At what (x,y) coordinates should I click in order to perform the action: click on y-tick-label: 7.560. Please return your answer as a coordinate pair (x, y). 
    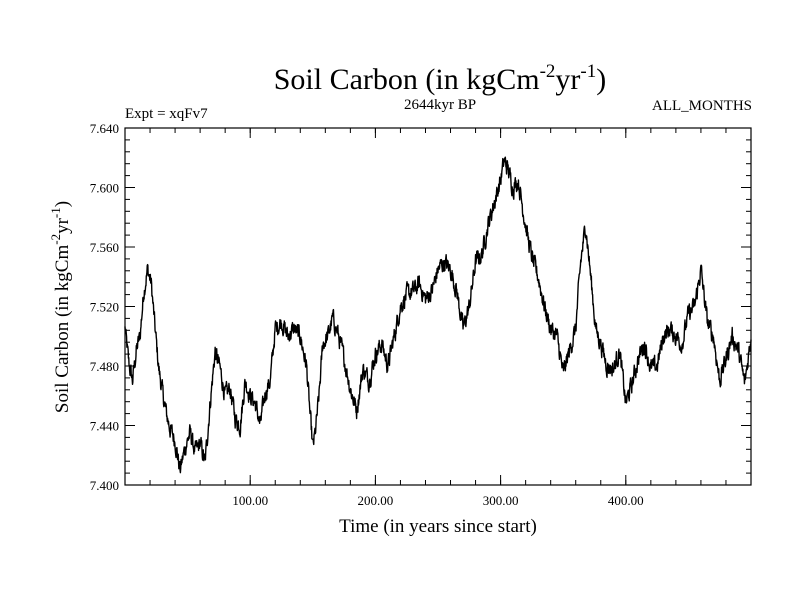
    Looking at the image, I should click on (104, 247).